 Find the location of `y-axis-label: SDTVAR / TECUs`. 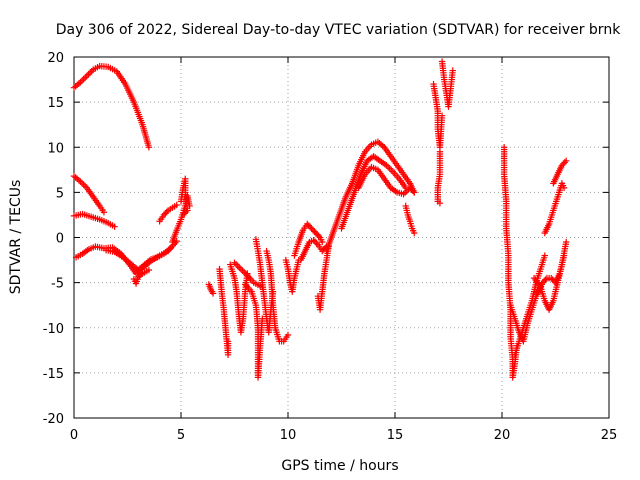

y-axis-label: SDTVAR / TECUs is located at coordinates (16, 237).